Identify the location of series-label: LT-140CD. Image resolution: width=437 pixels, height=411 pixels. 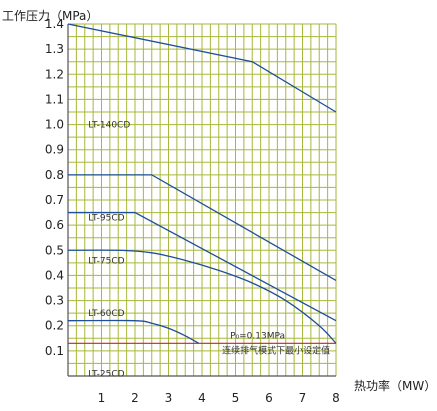
(109, 126).